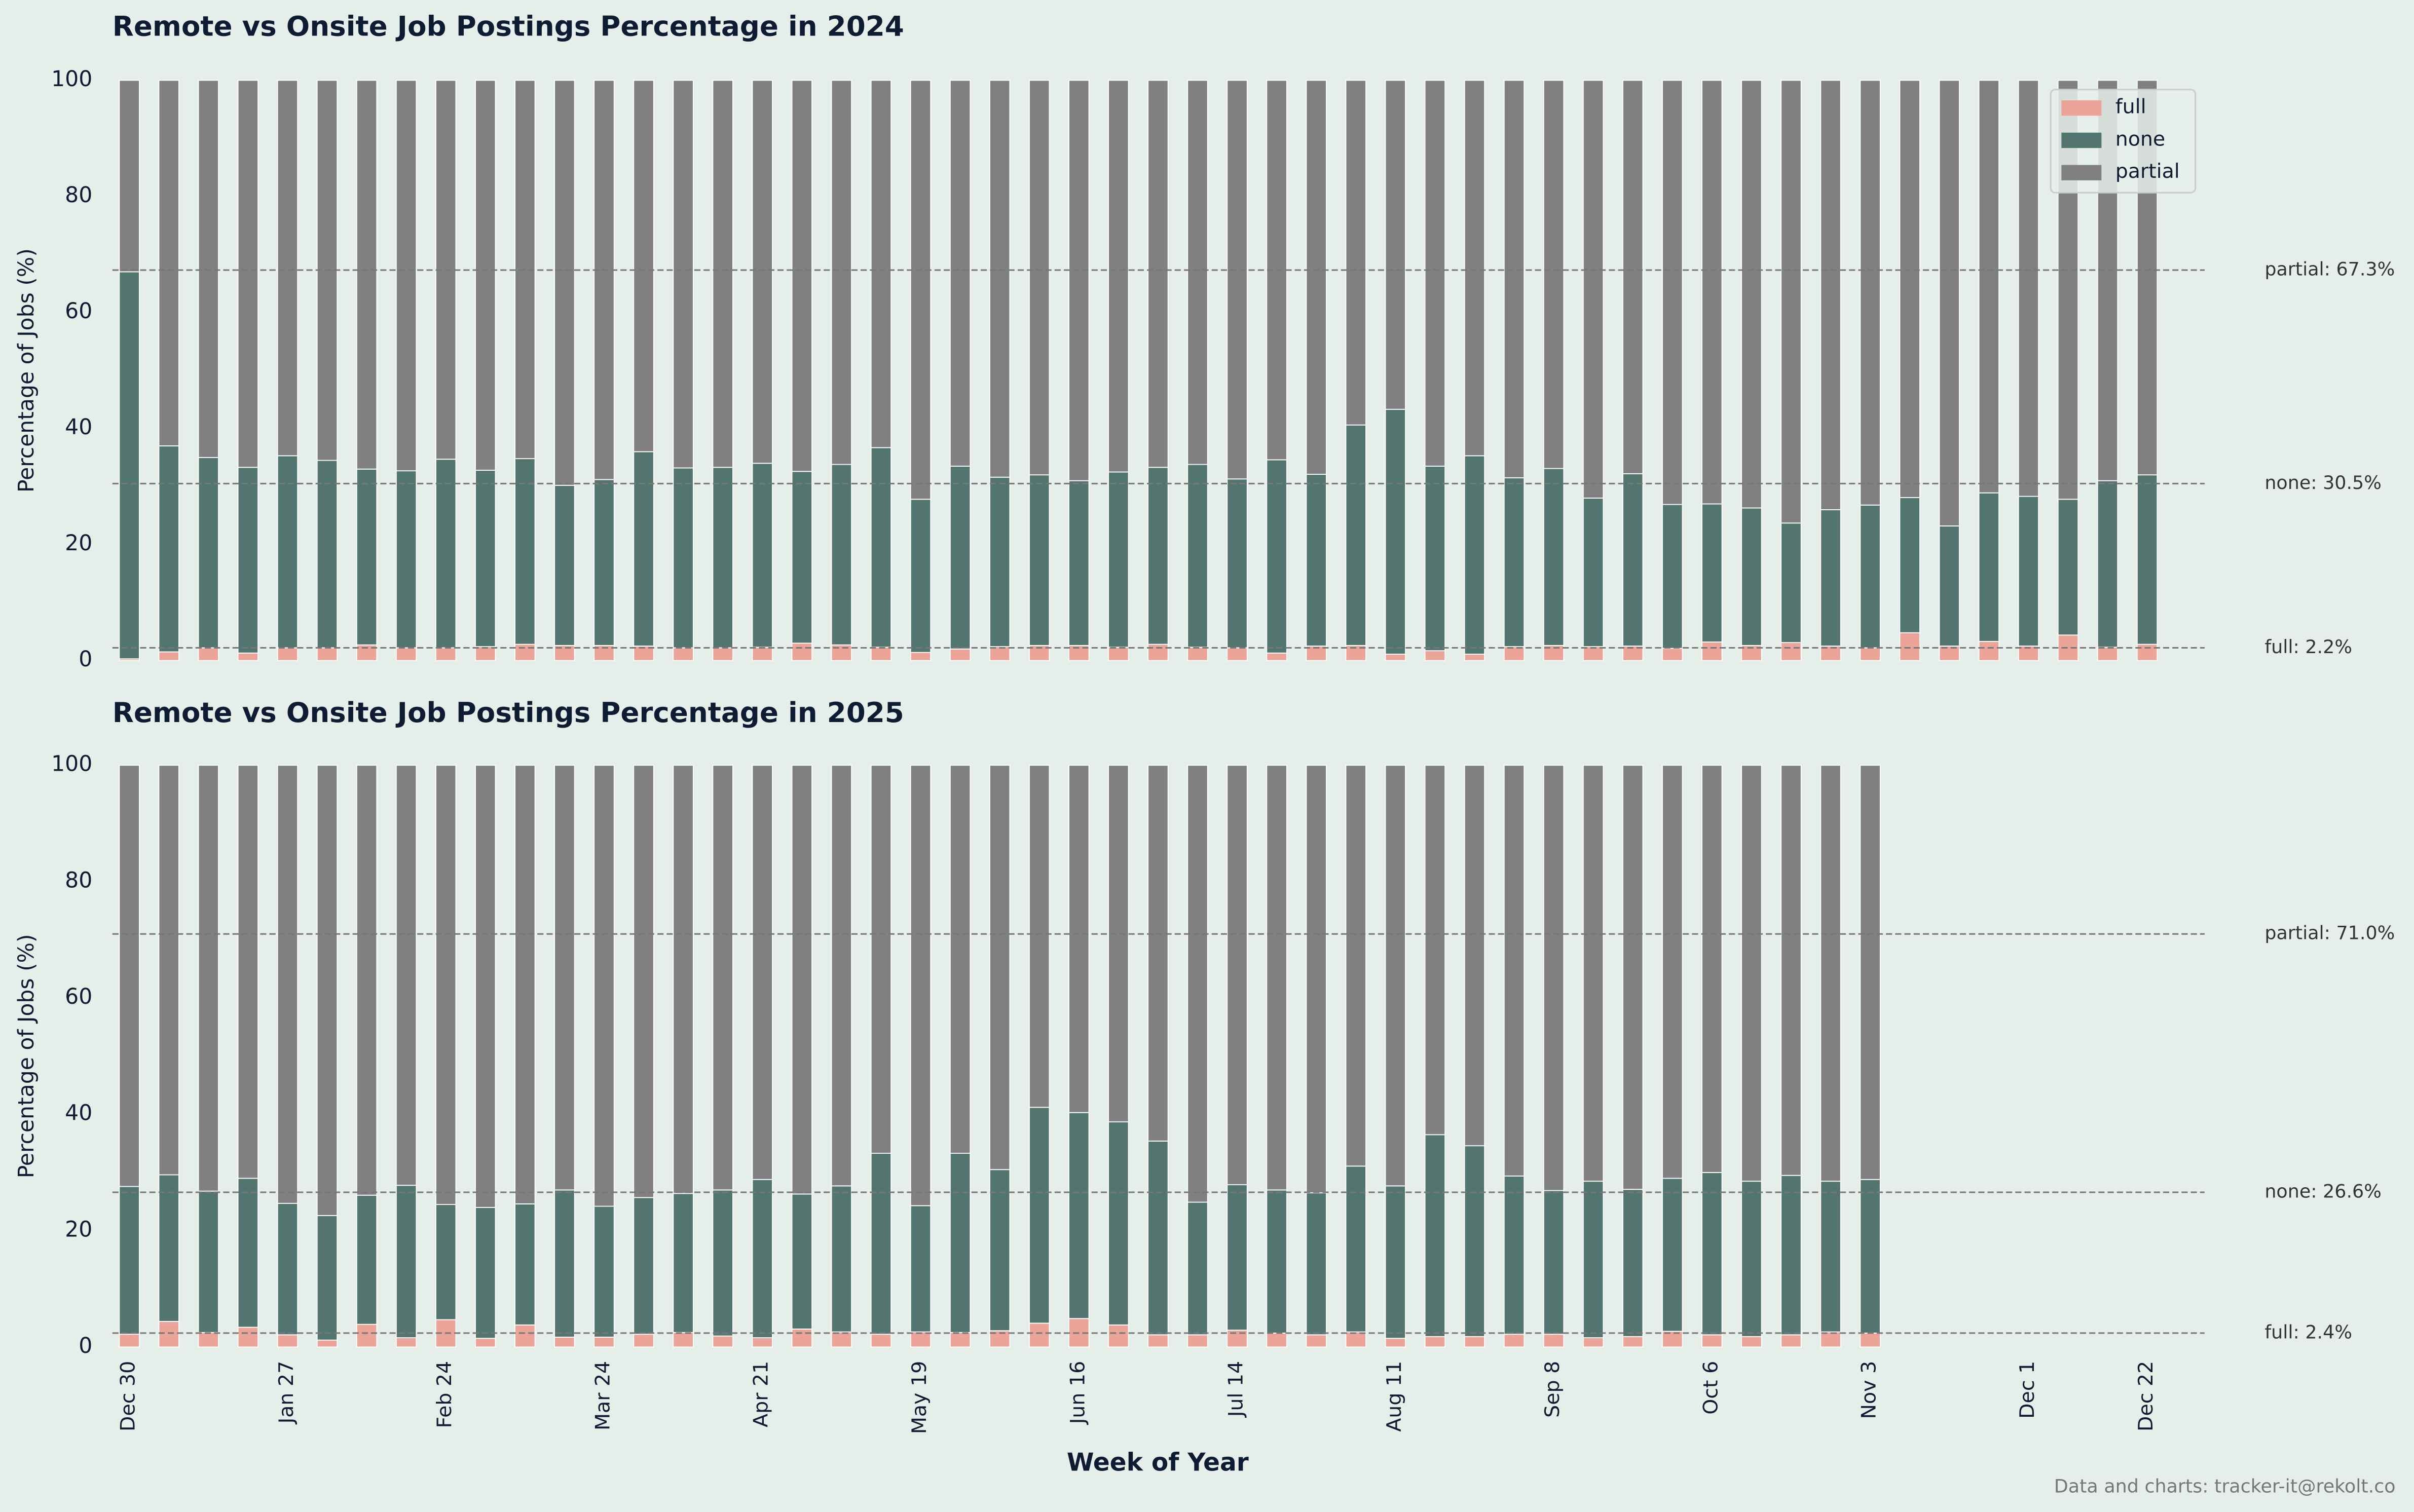 This screenshot has height=1512, width=2414. I want to click on reference-label: full: 2.4%, so click(2308, 1332).